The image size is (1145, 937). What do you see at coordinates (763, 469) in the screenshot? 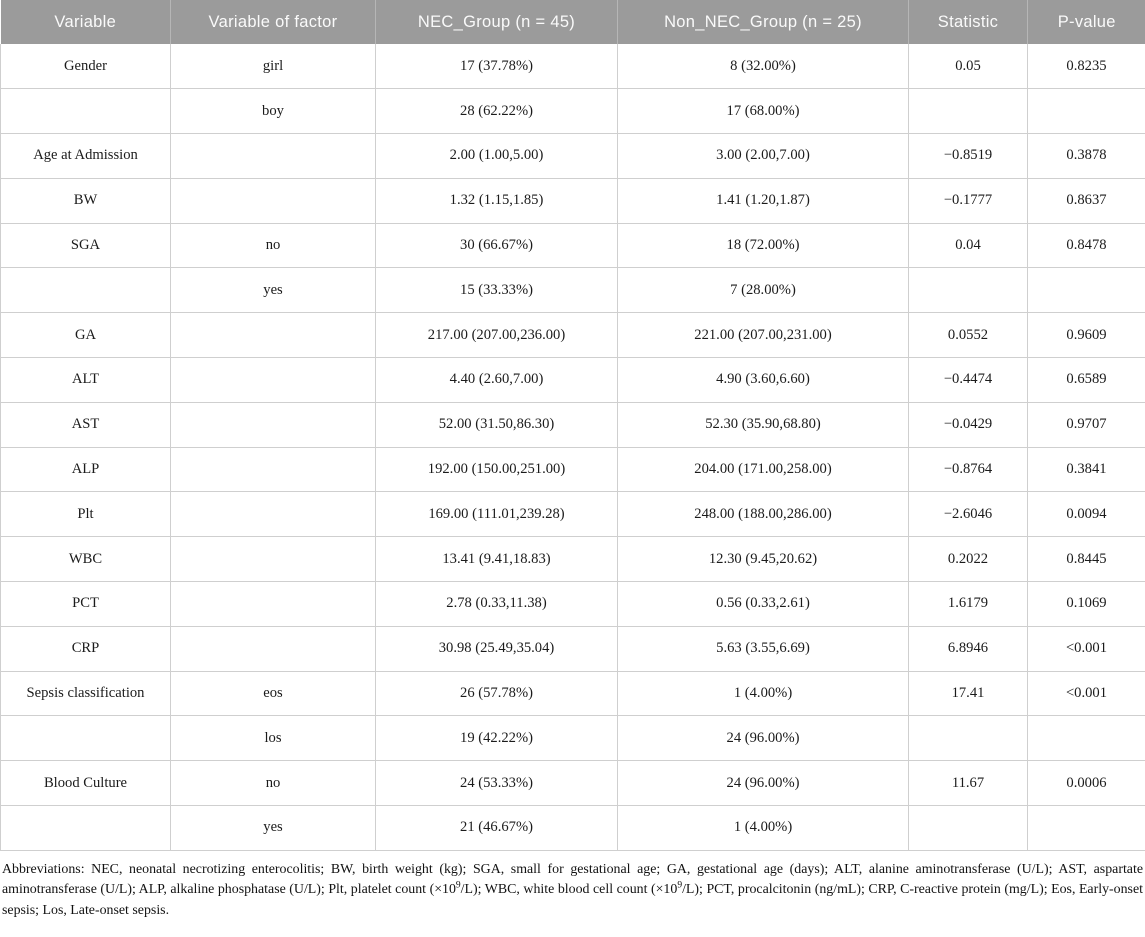
I see `table-cell: 204.00 (171.00,258.00)` at bounding box center [763, 469].